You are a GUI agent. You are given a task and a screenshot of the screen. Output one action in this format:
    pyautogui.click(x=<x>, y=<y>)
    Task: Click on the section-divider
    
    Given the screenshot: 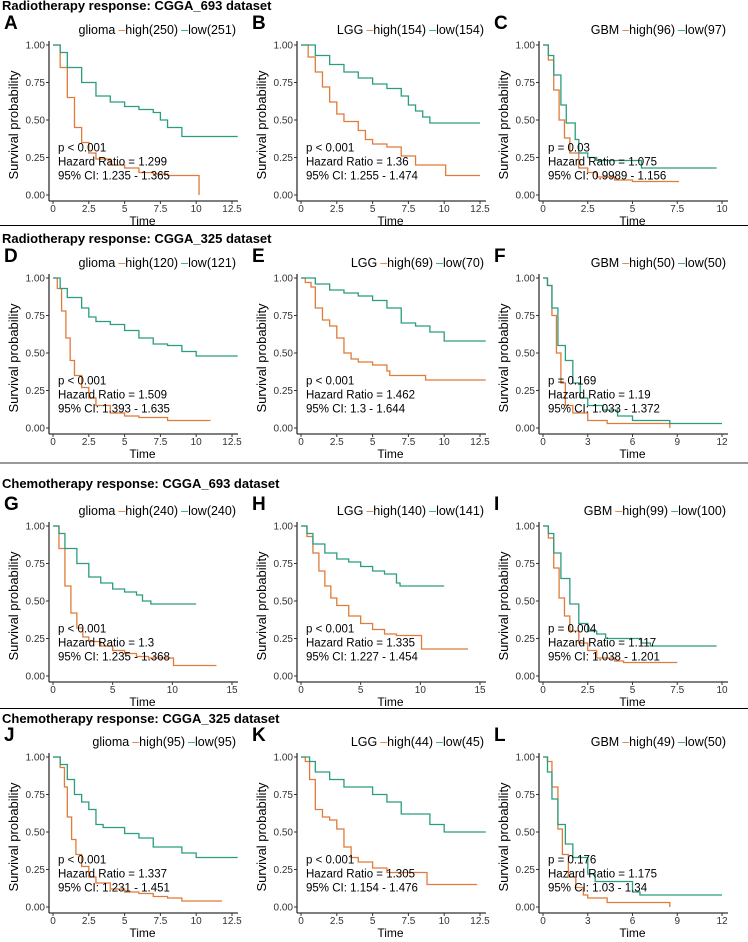 What is the action you would take?
    pyautogui.click(x=374, y=463)
    